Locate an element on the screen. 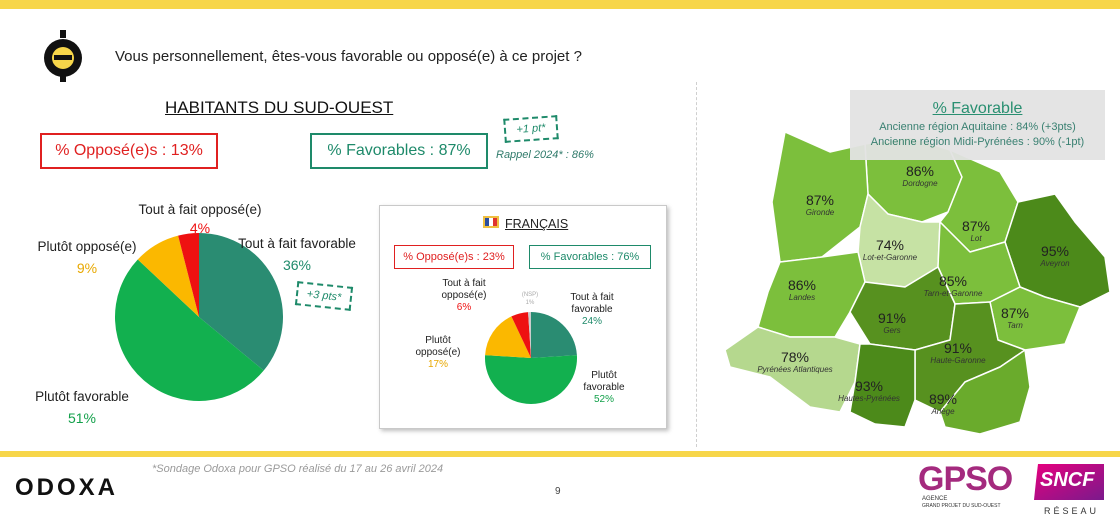 The image size is (1120, 520). dept-label-gers: 91% Gers is located at coordinates (892, 323).